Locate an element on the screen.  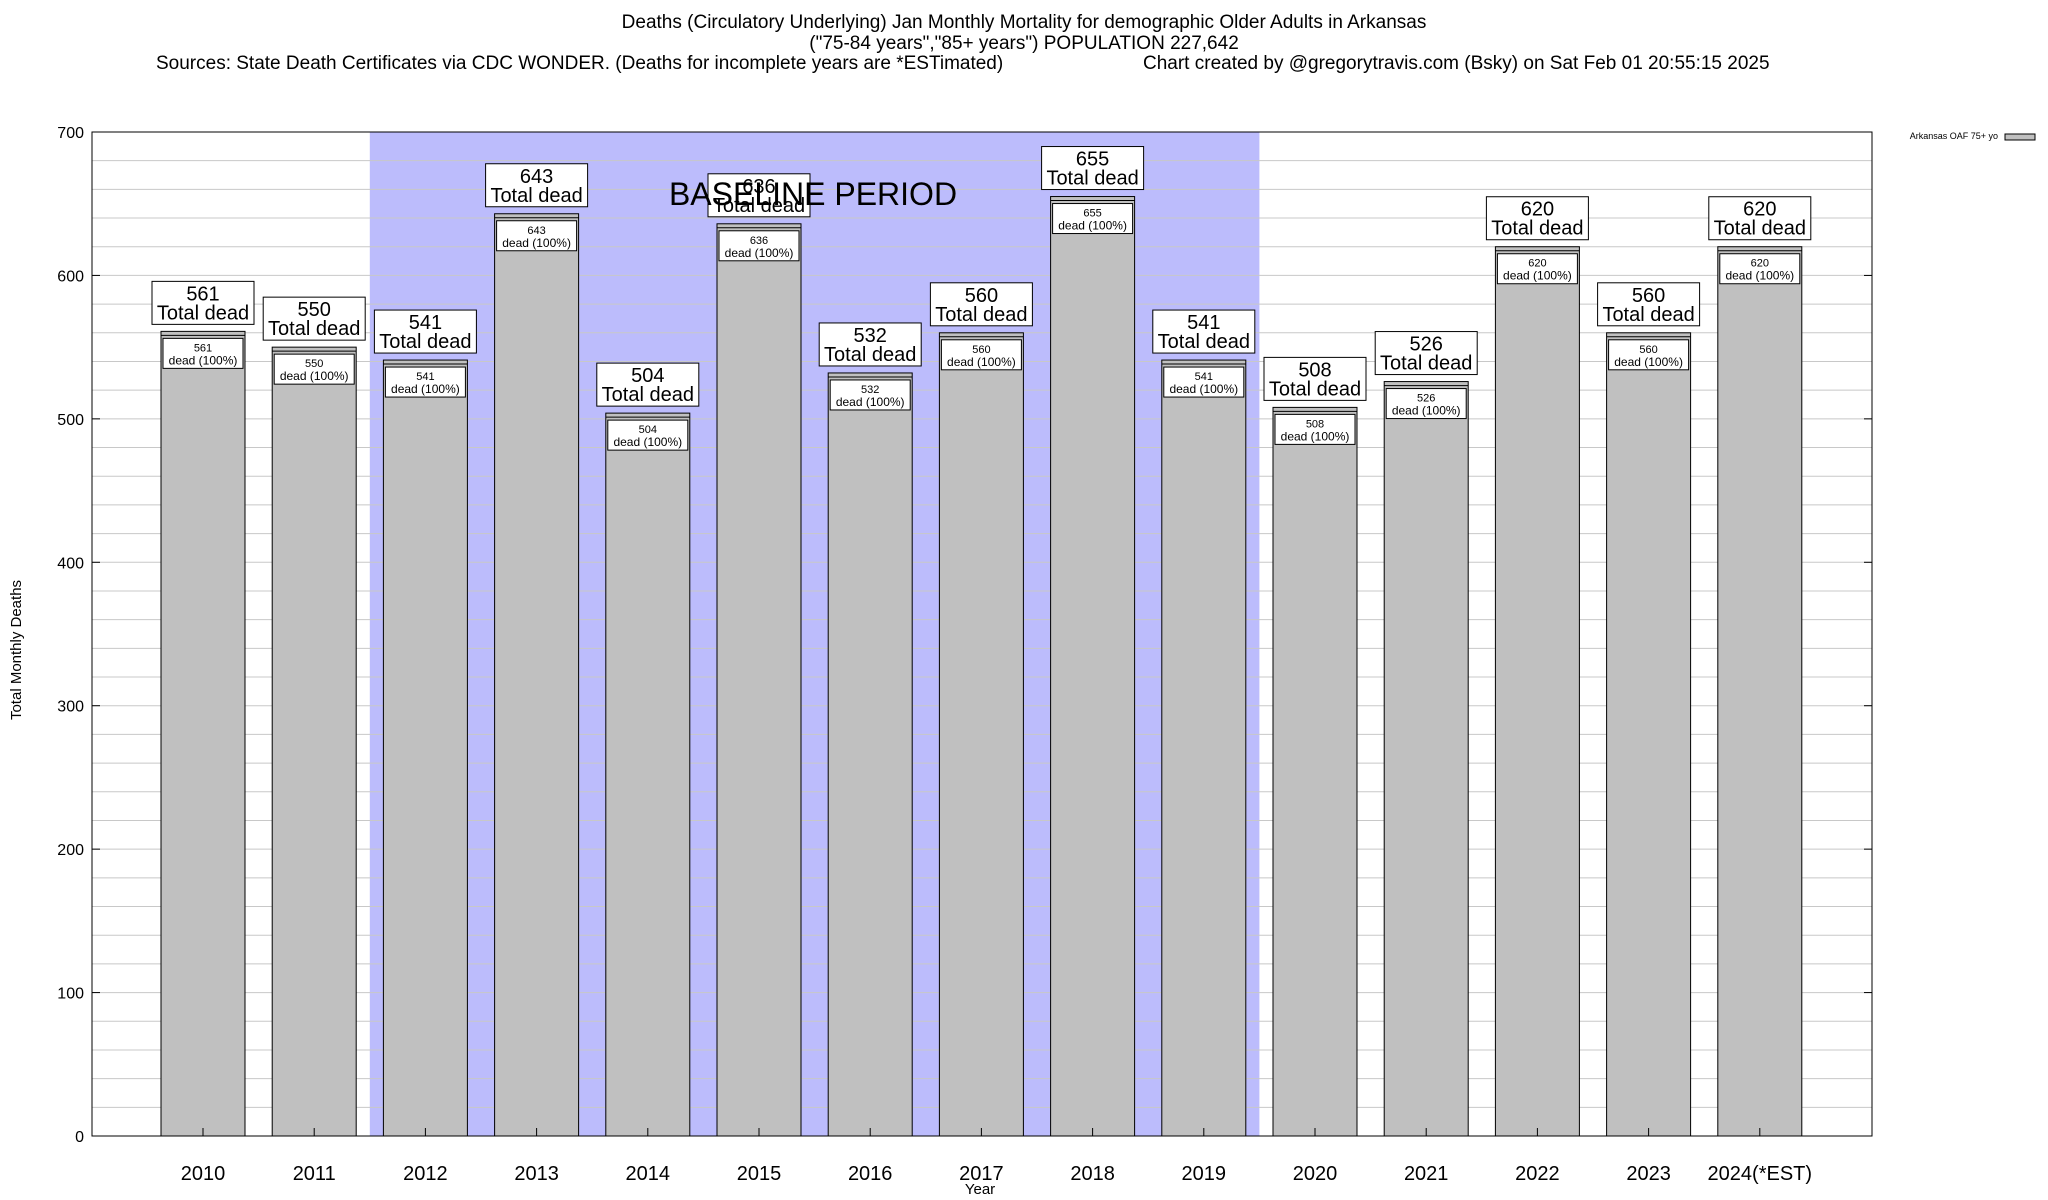
y-tick-label: 200 is located at coordinates (70, 850).